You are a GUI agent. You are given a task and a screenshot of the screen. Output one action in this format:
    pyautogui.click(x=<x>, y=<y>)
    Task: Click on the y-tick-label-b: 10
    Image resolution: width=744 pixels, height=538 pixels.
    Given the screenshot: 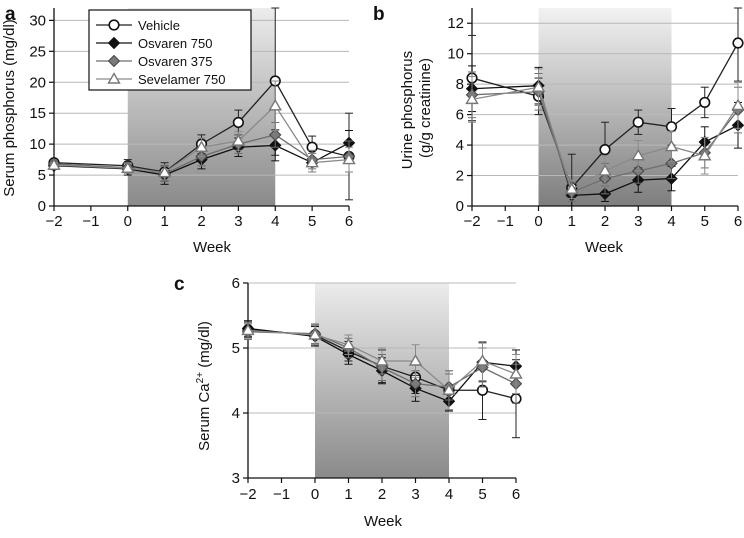 What is the action you would take?
    pyautogui.click(x=455, y=54)
    